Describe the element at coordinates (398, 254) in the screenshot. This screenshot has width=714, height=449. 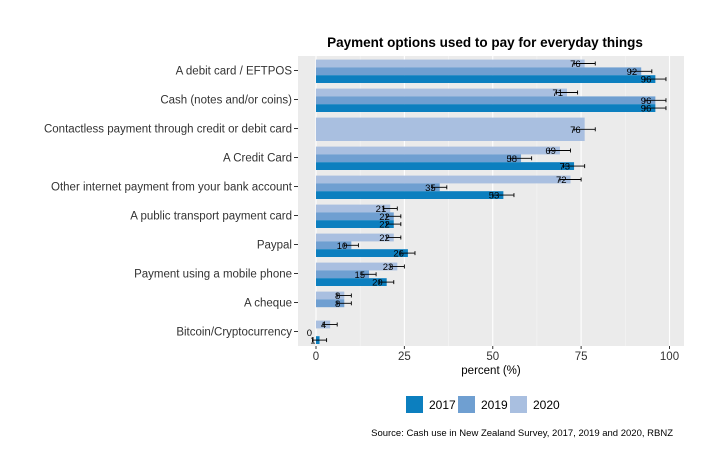
I see `value-label: 26` at that location.